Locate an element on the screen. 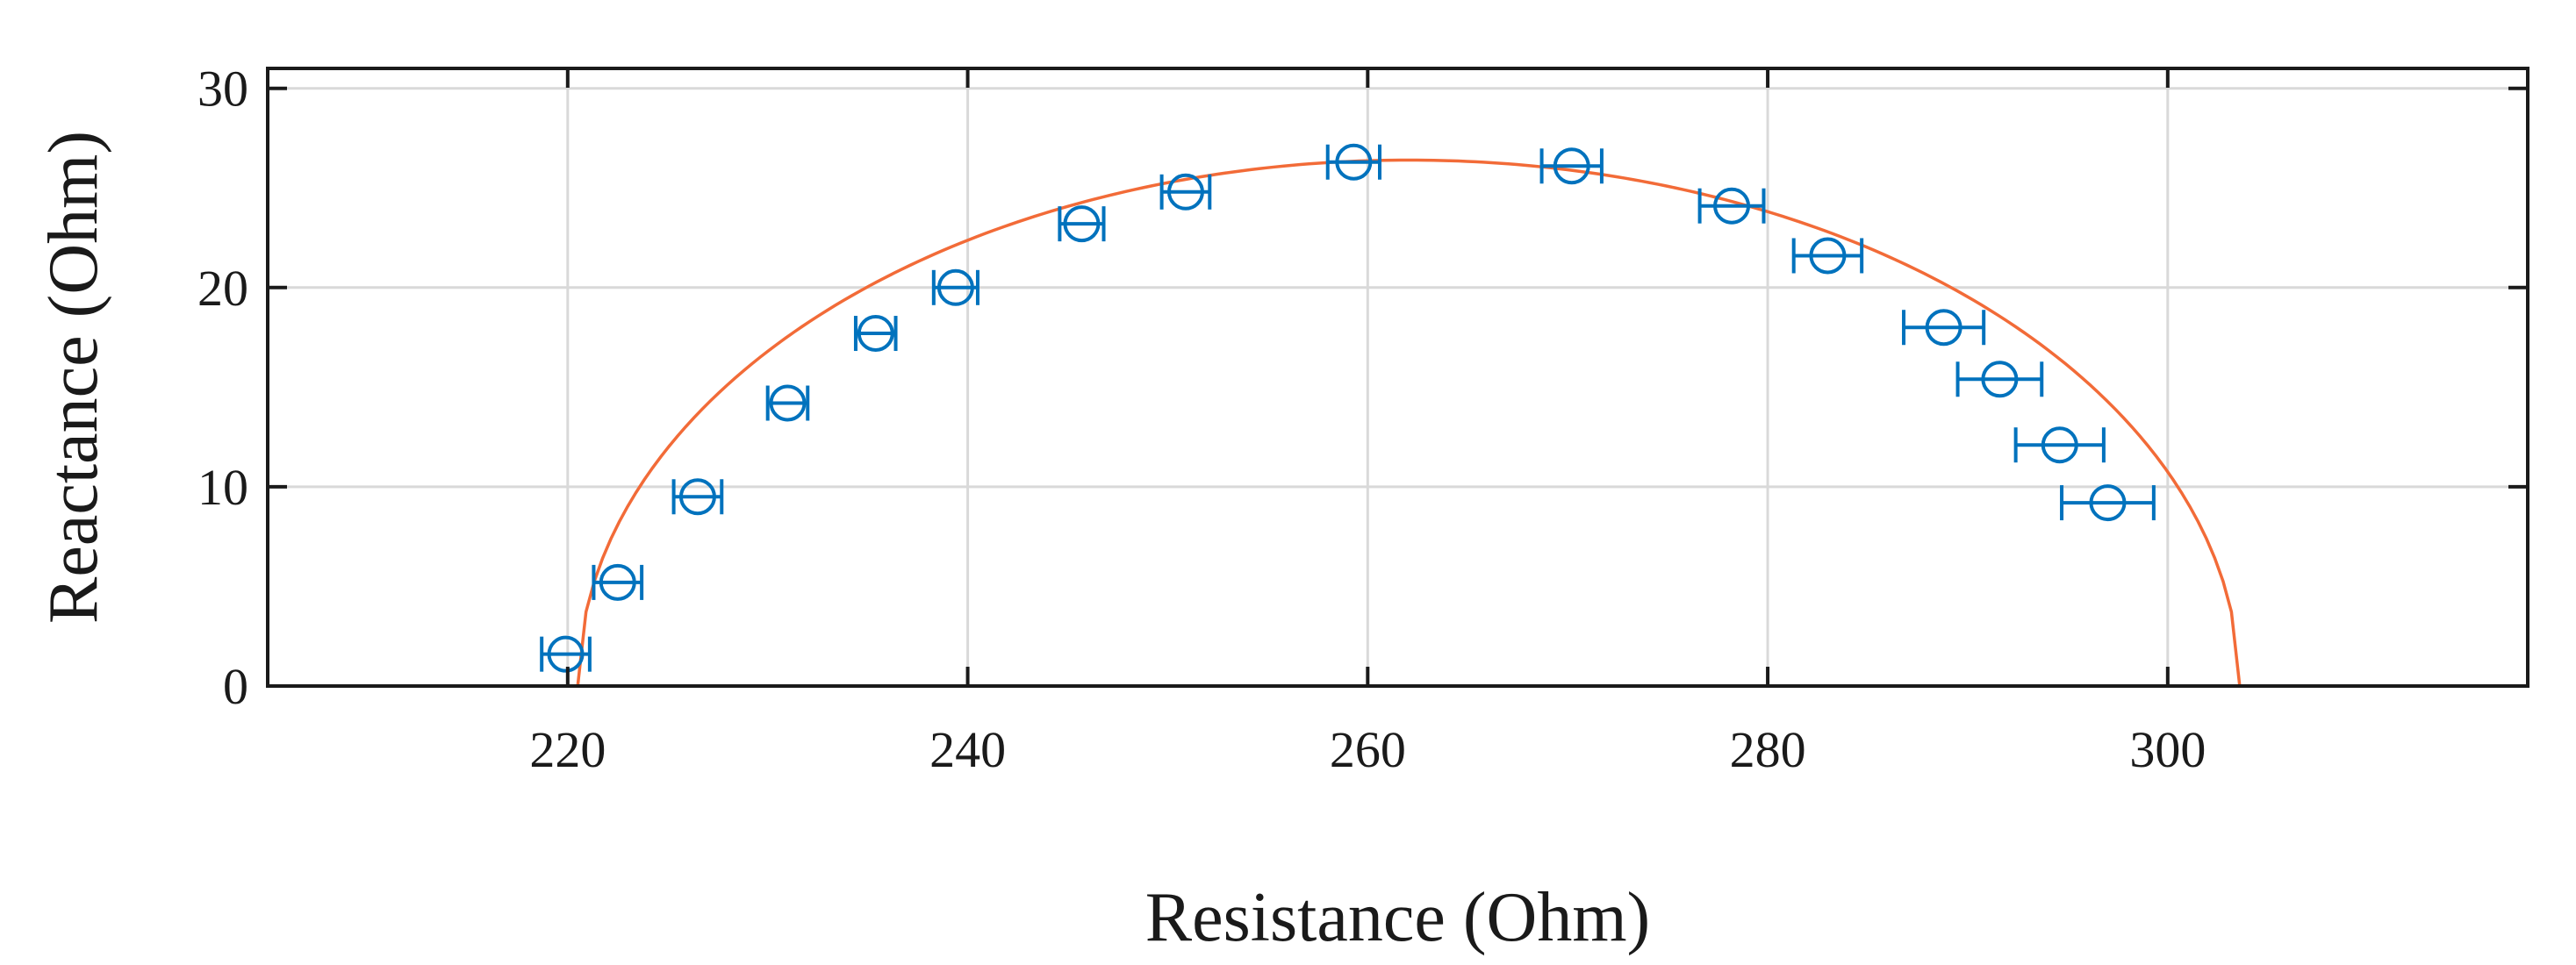  y-tick-label: 20 is located at coordinates (222, 289).